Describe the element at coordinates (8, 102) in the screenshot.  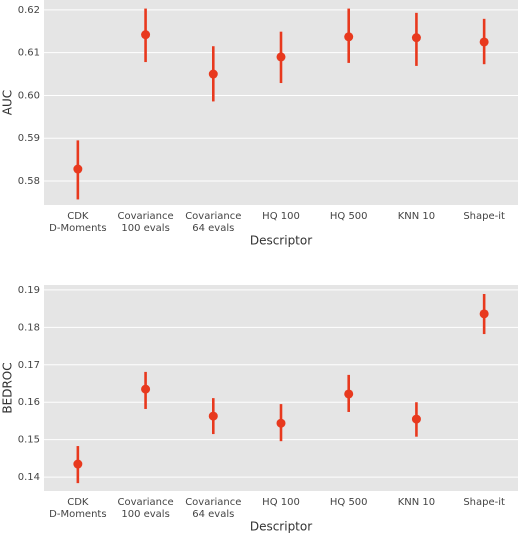
I see `y-axis-label: AUC` at that location.